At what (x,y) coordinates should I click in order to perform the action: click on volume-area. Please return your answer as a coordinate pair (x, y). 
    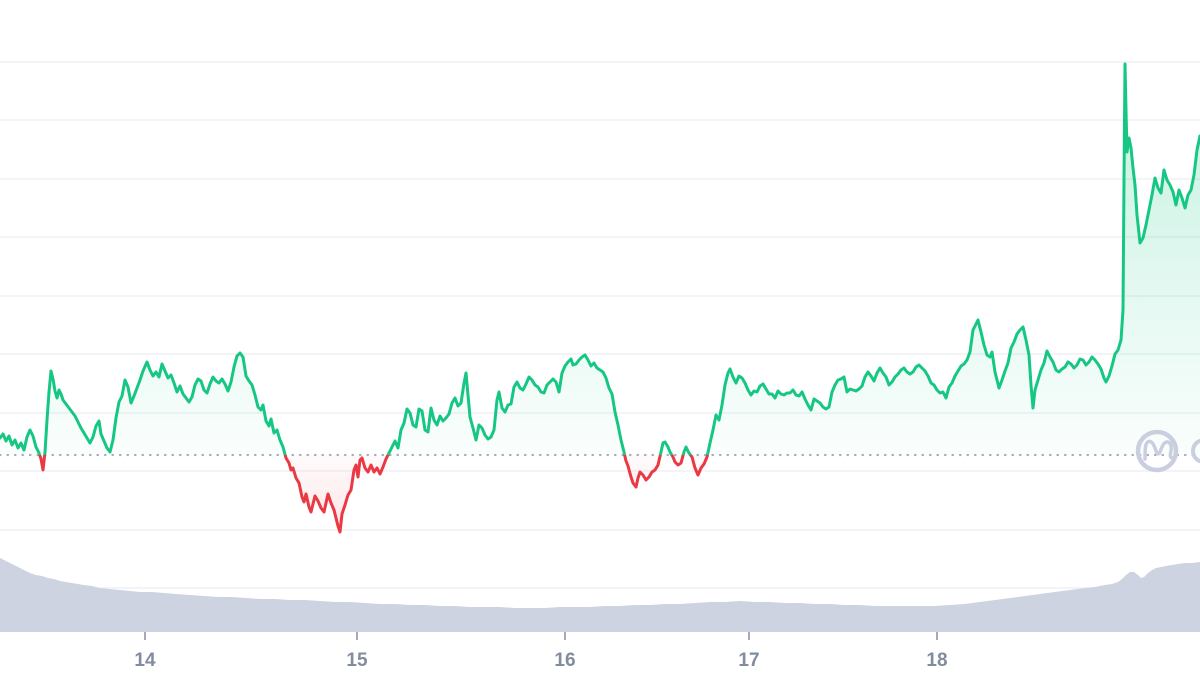
    Looking at the image, I should click on (600, 595).